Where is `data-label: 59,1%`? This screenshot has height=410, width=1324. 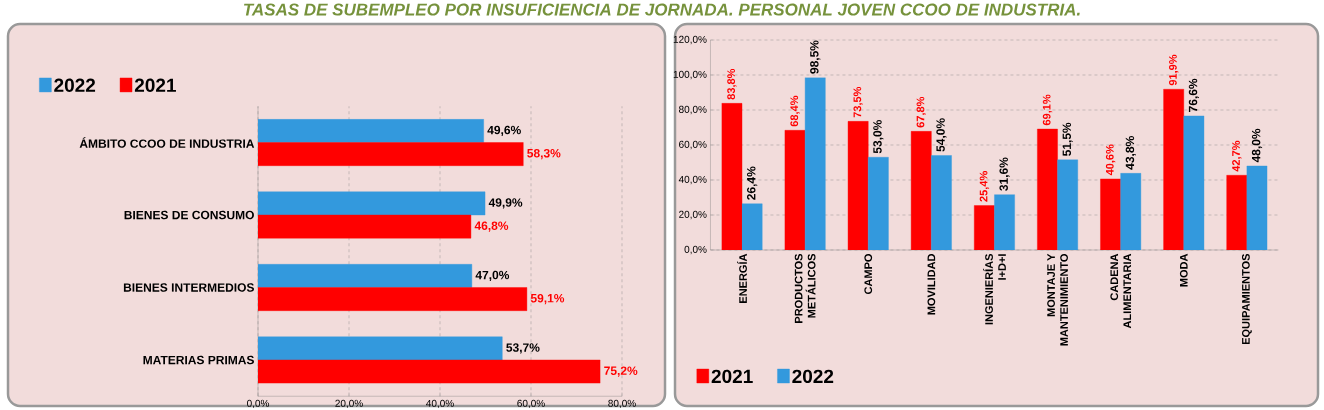 data-label: 59,1% is located at coordinates (547, 299).